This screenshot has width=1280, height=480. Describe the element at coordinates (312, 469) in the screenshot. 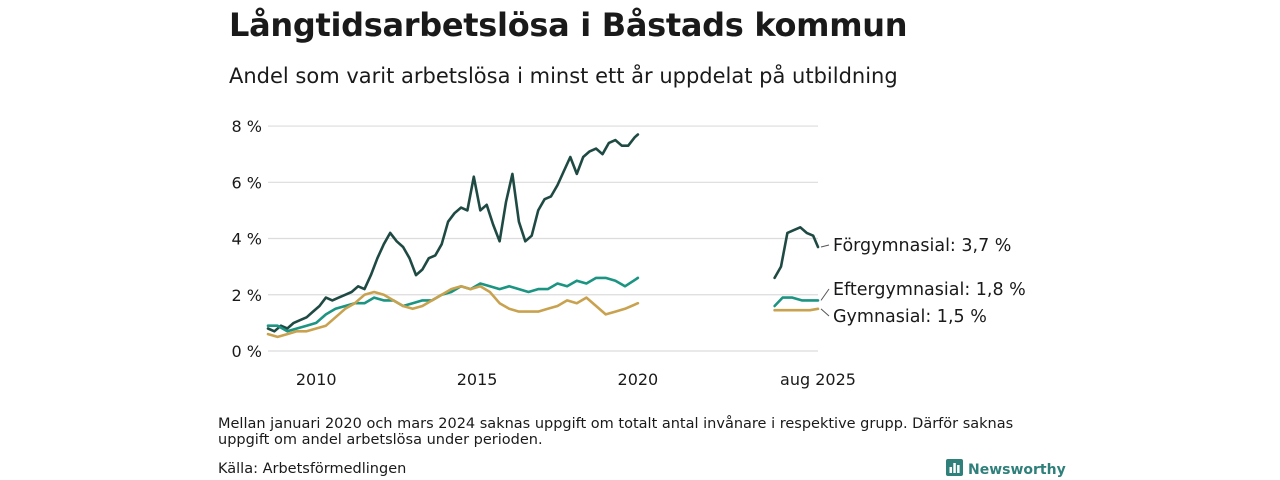

I see `source-label: Källa: Arbetsförmedlingen` at that location.